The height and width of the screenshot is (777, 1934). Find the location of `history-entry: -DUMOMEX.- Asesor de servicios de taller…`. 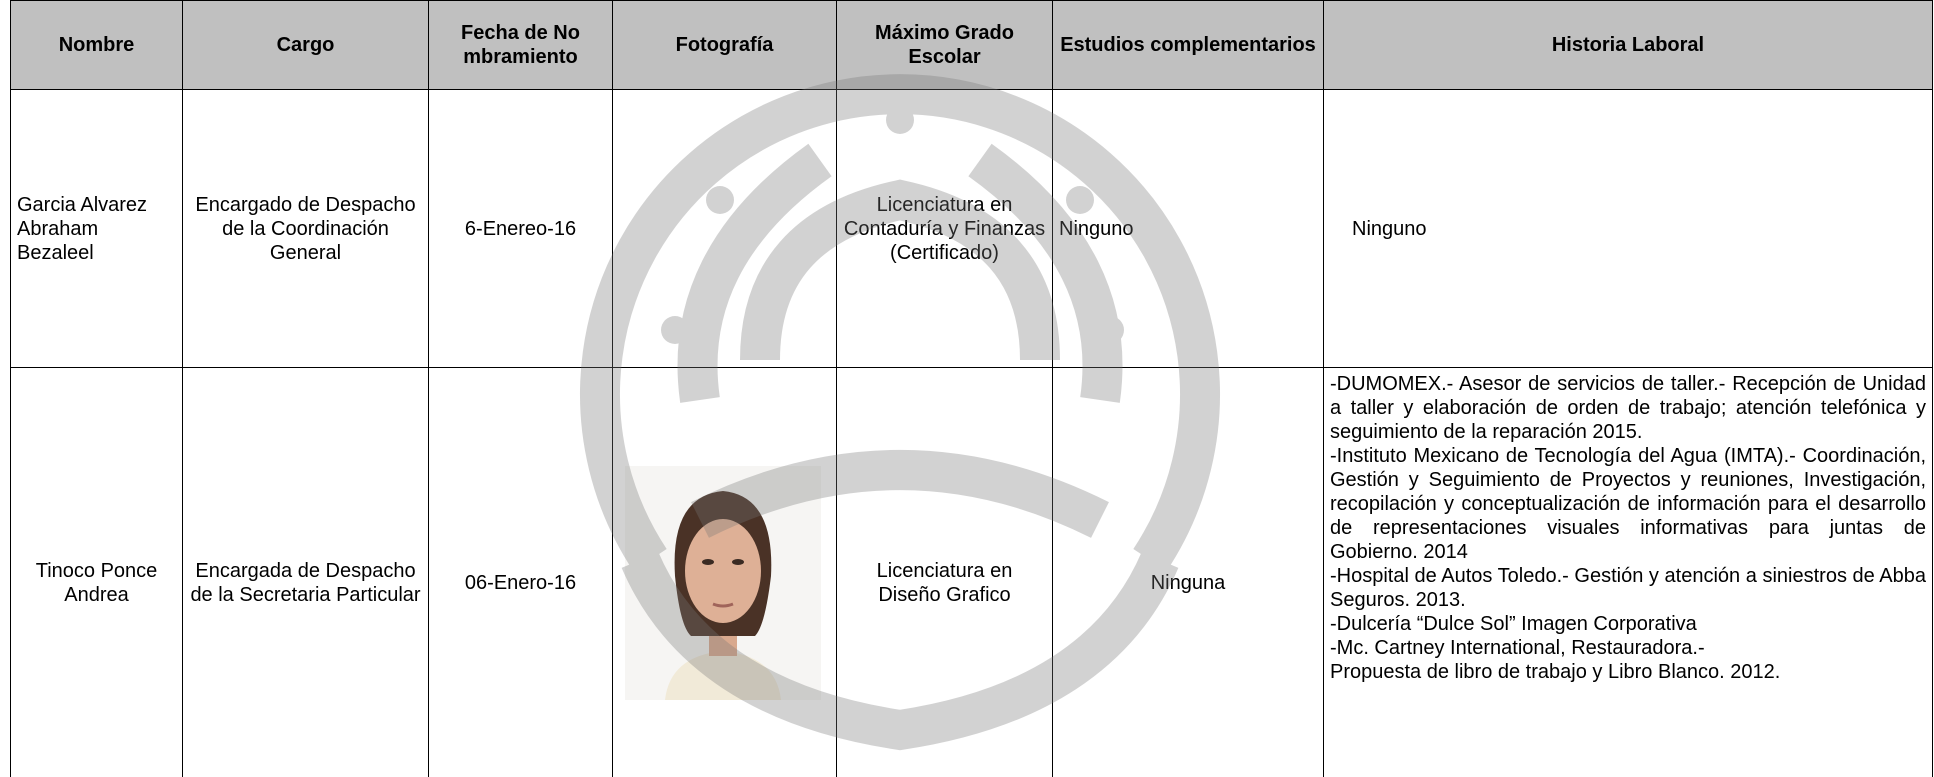

history-entry: -DUMOMEX.- Asesor de servicios de taller… is located at coordinates (1628, 408).